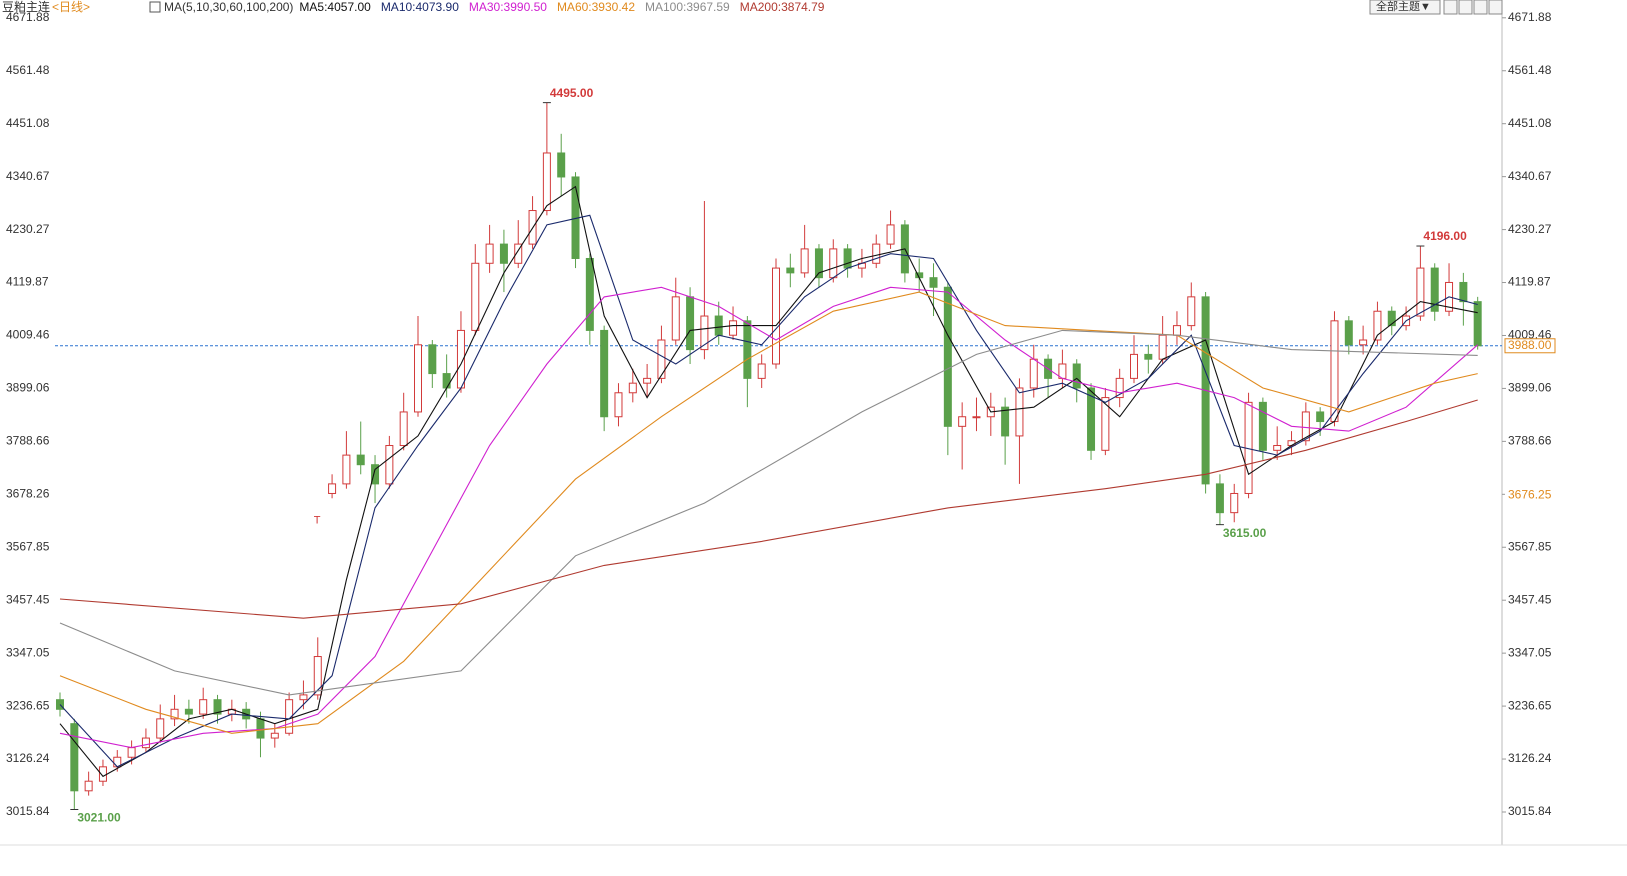  I want to click on y-tick-label: 4119.87, so click(27, 282).